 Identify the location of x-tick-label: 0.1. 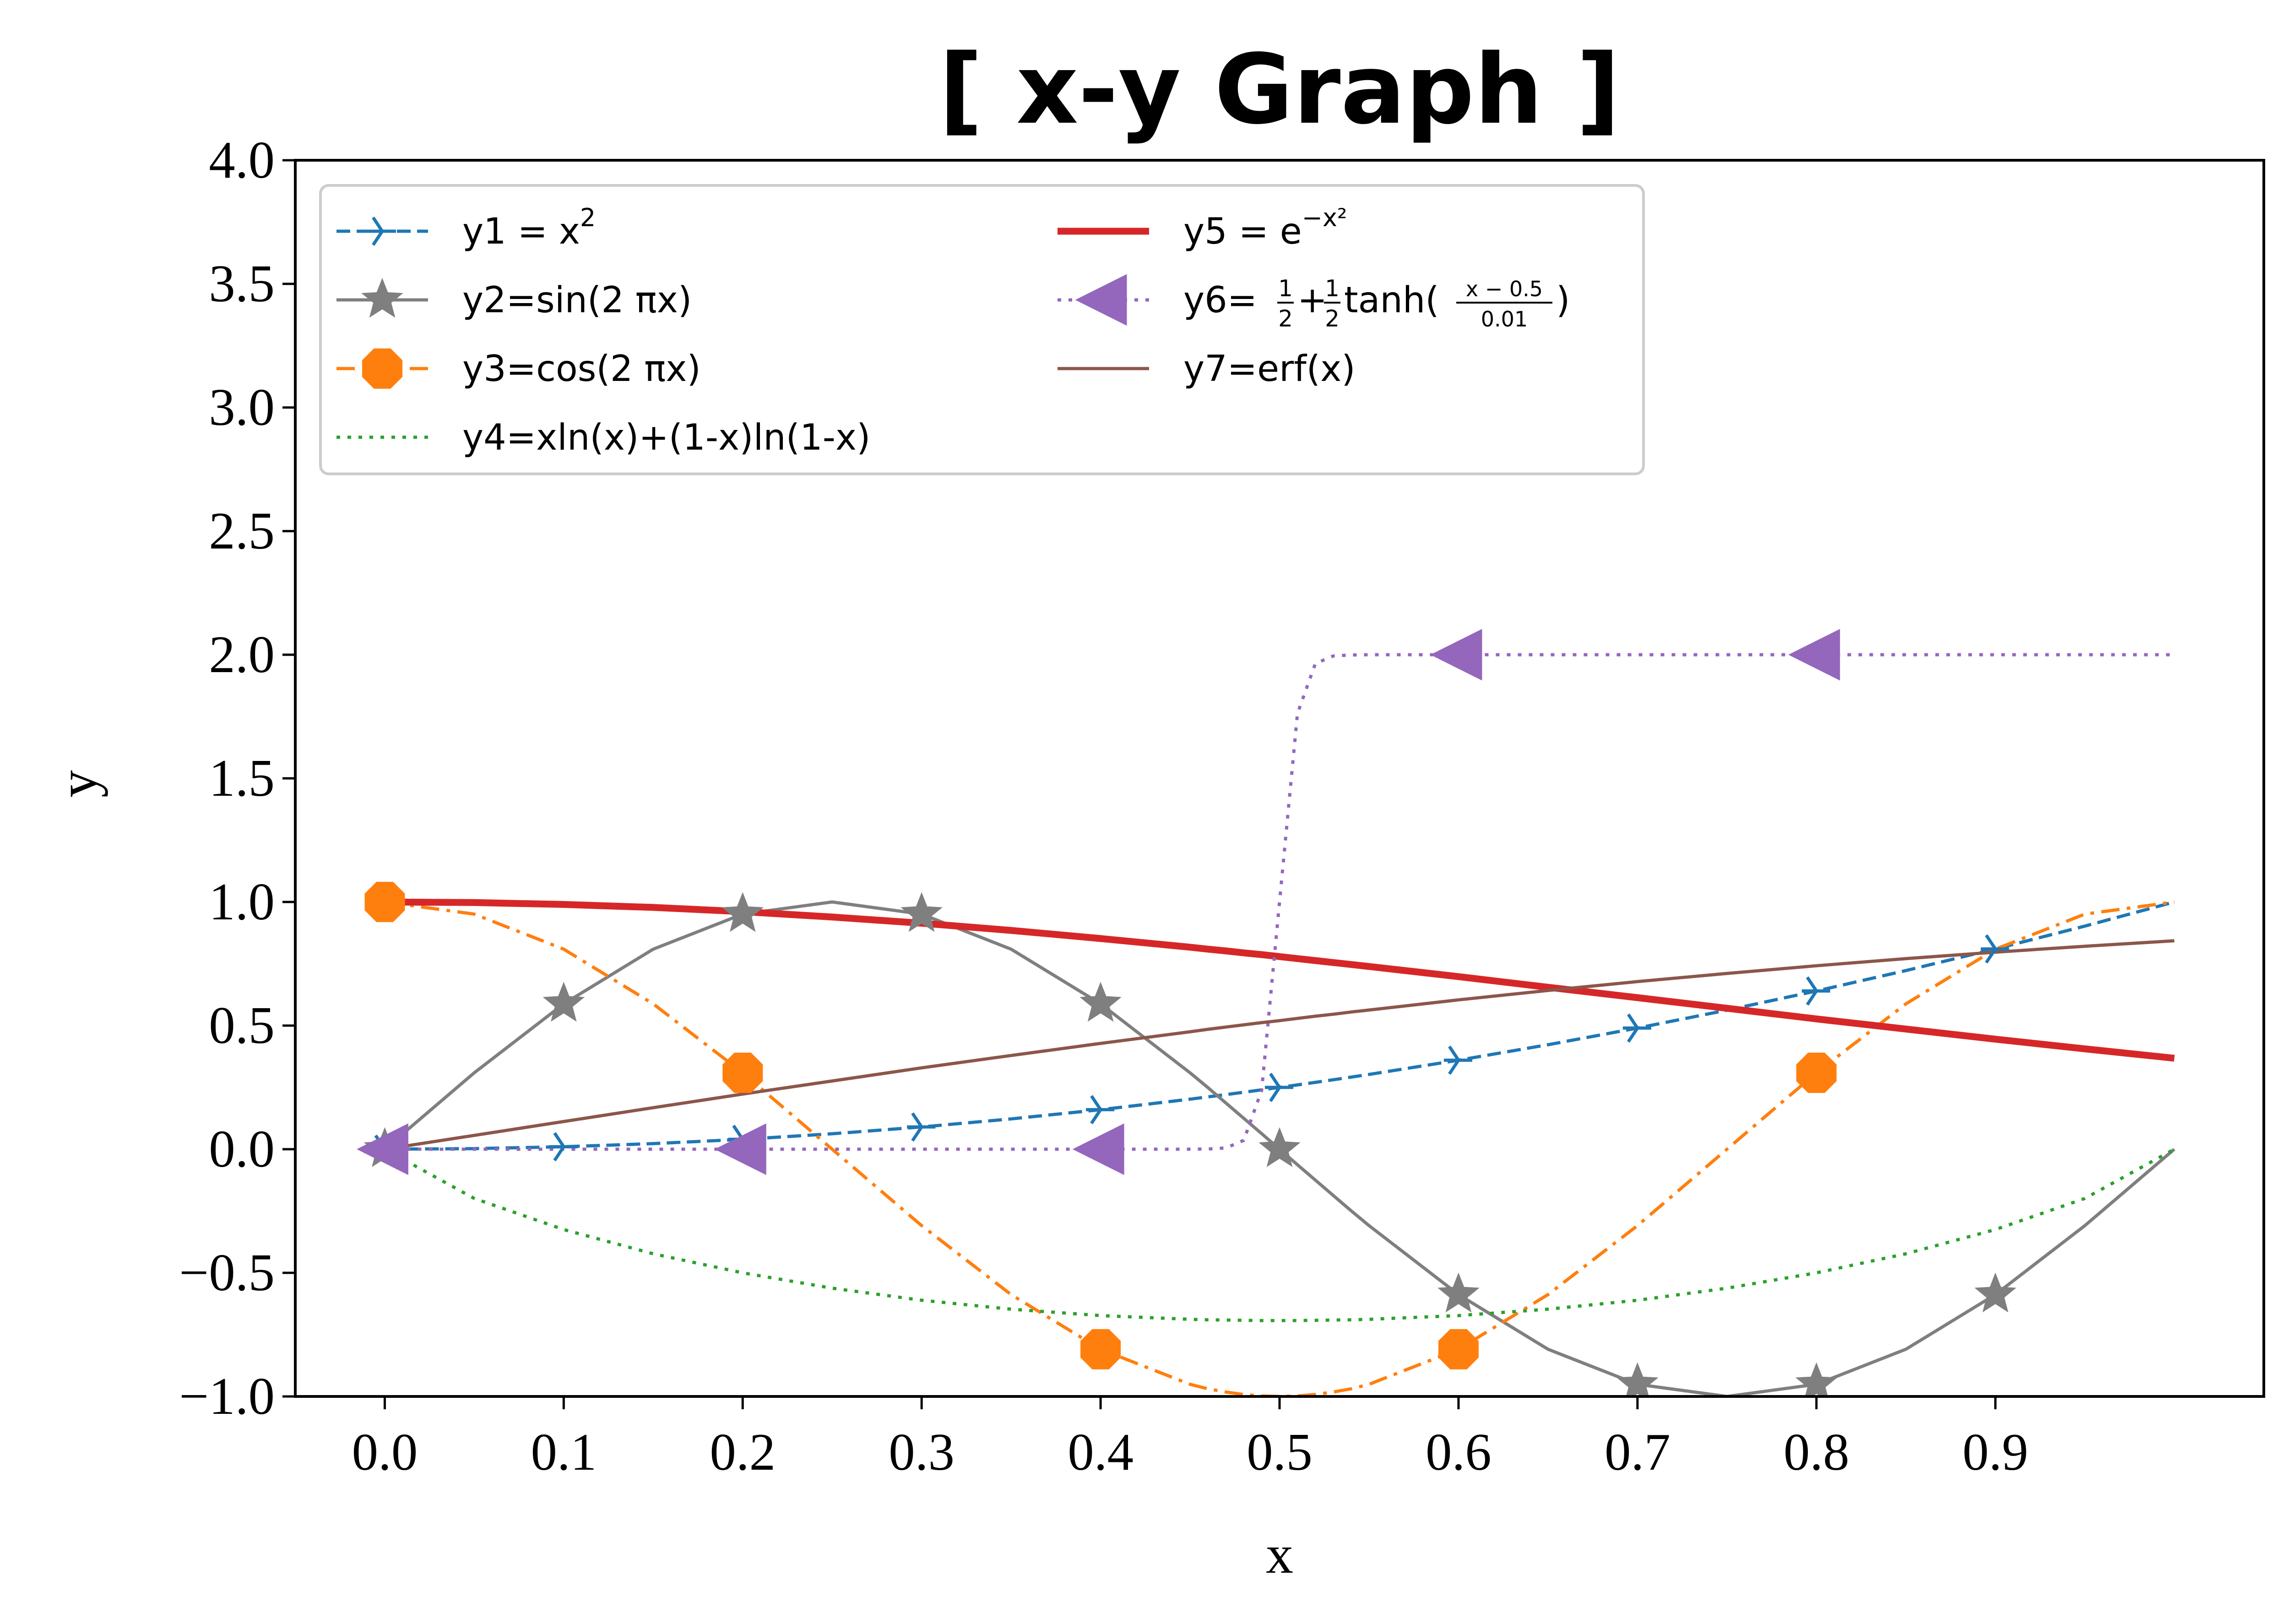
(564, 1452).